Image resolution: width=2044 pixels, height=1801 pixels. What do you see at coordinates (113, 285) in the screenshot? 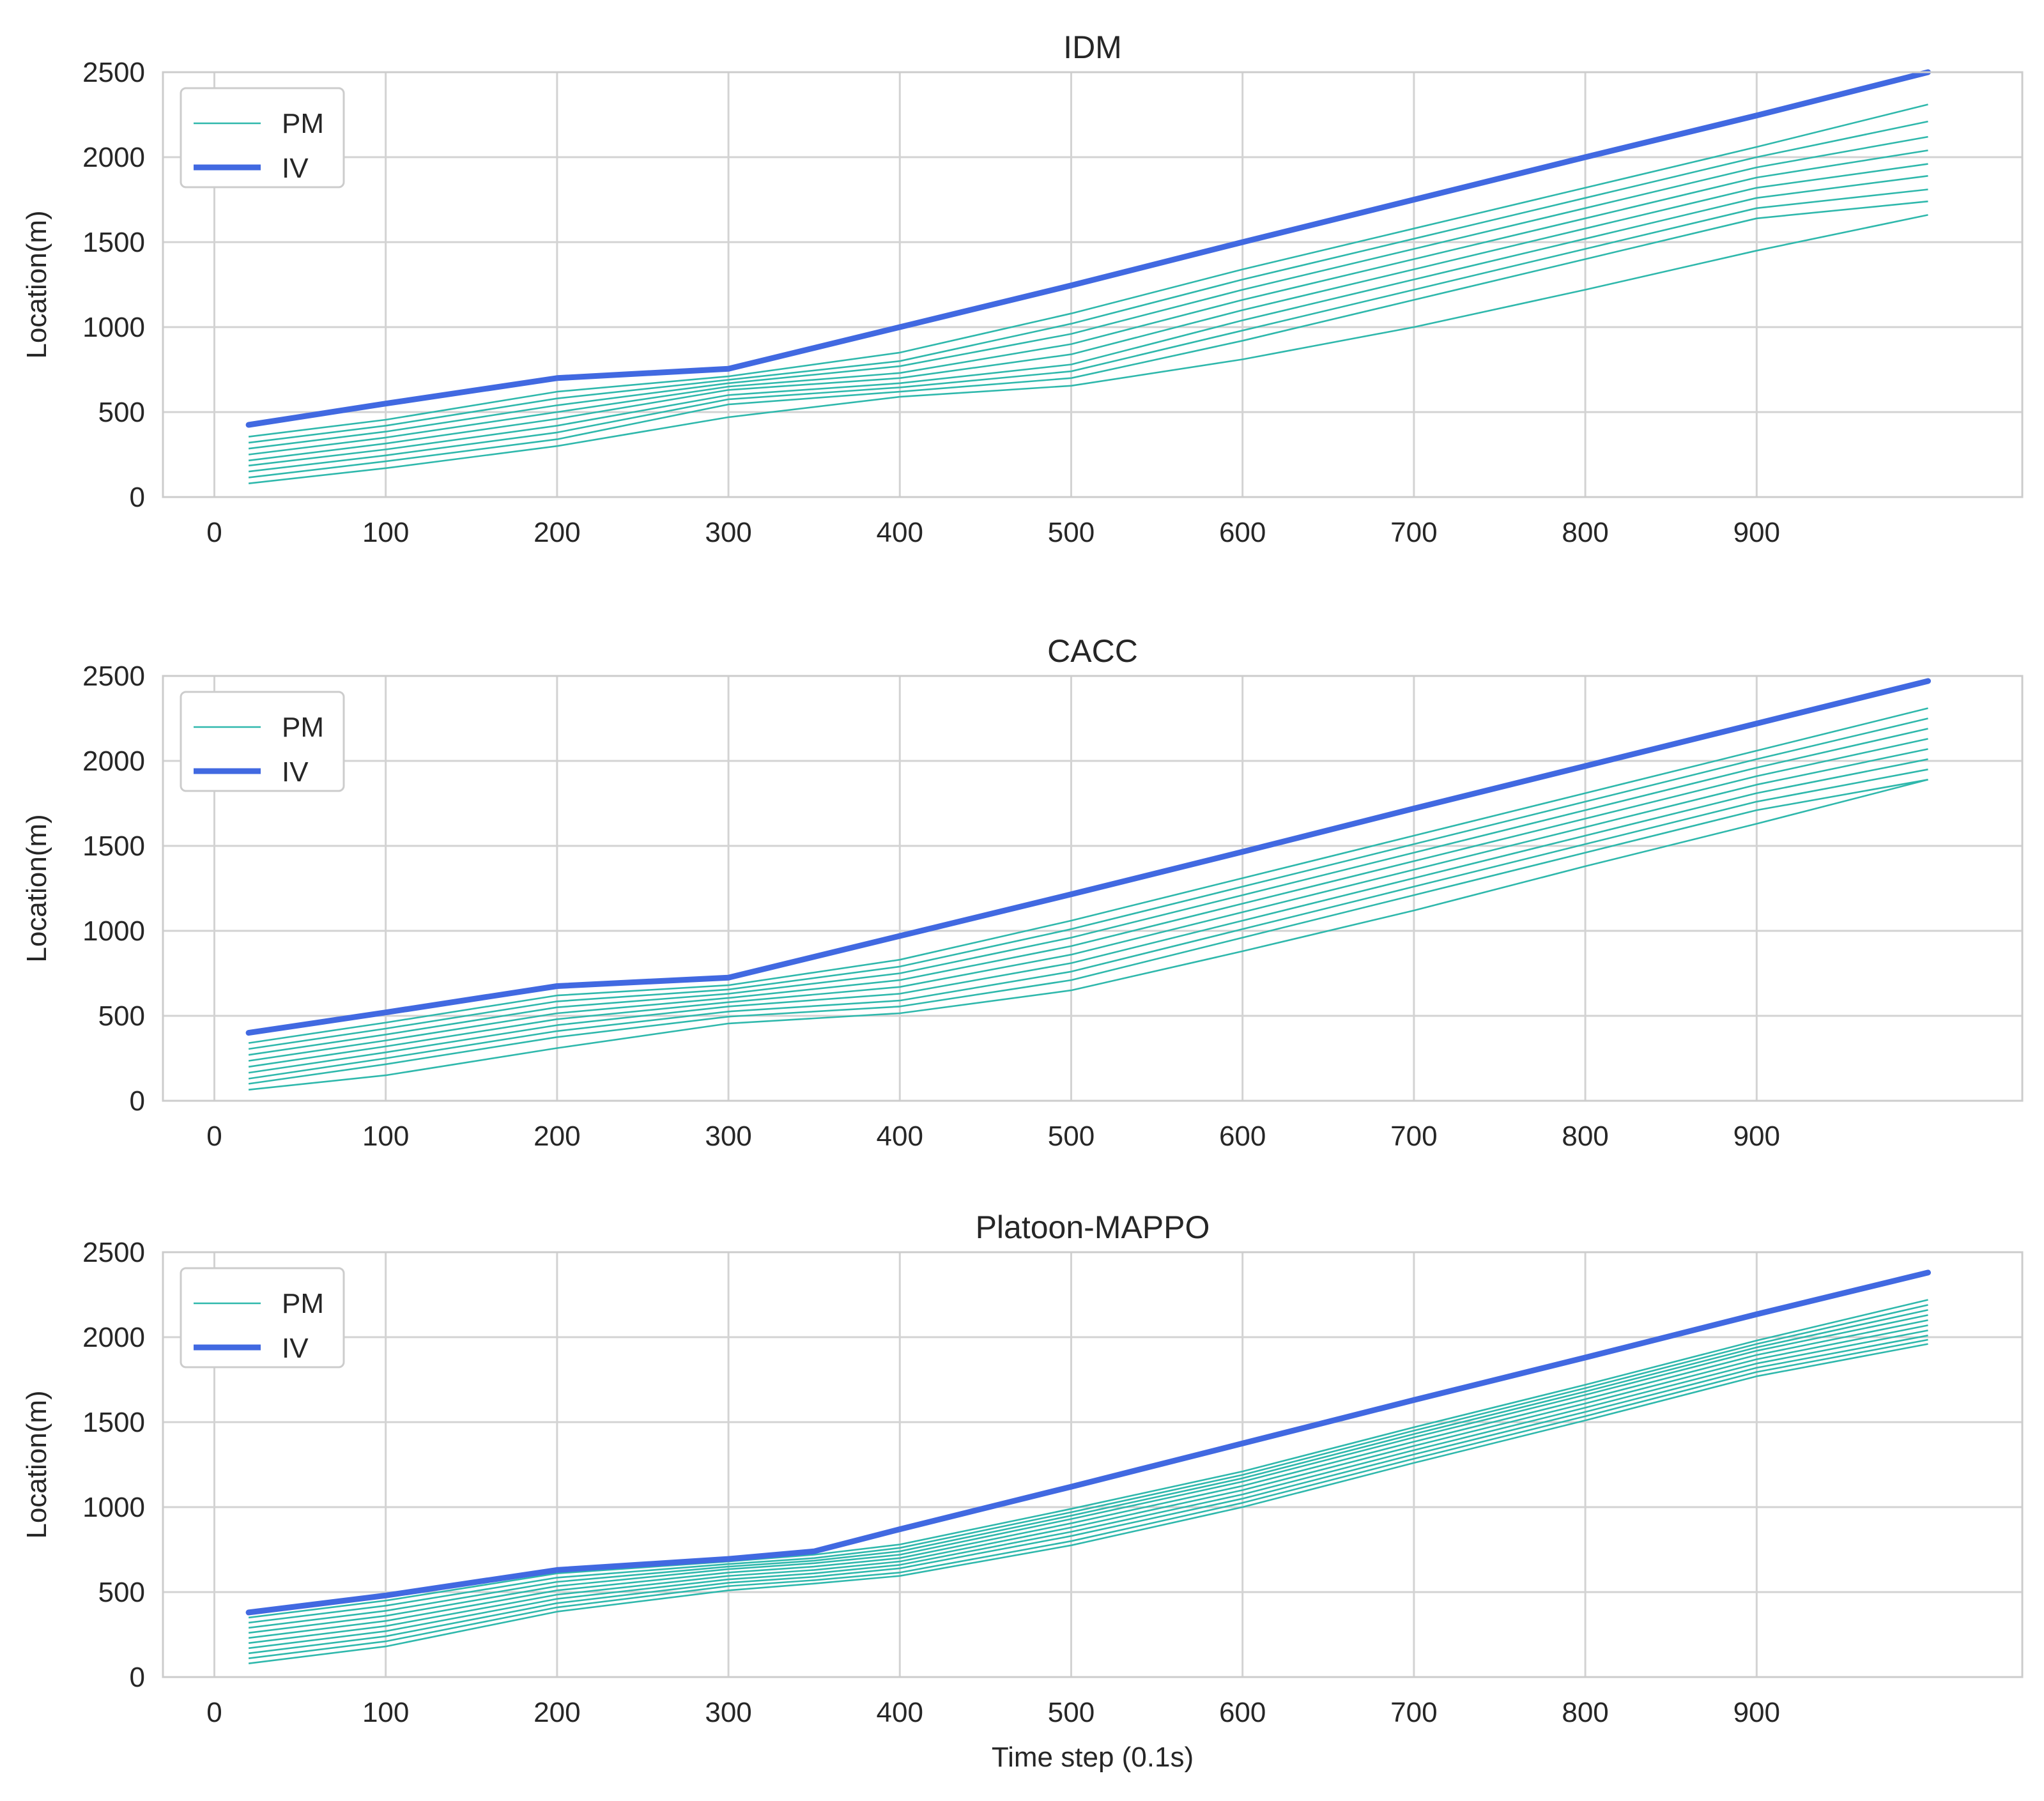
I see `y-tick-labels-idm: 0 500 1000 1500 2000 2500` at bounding box center [113, 285].